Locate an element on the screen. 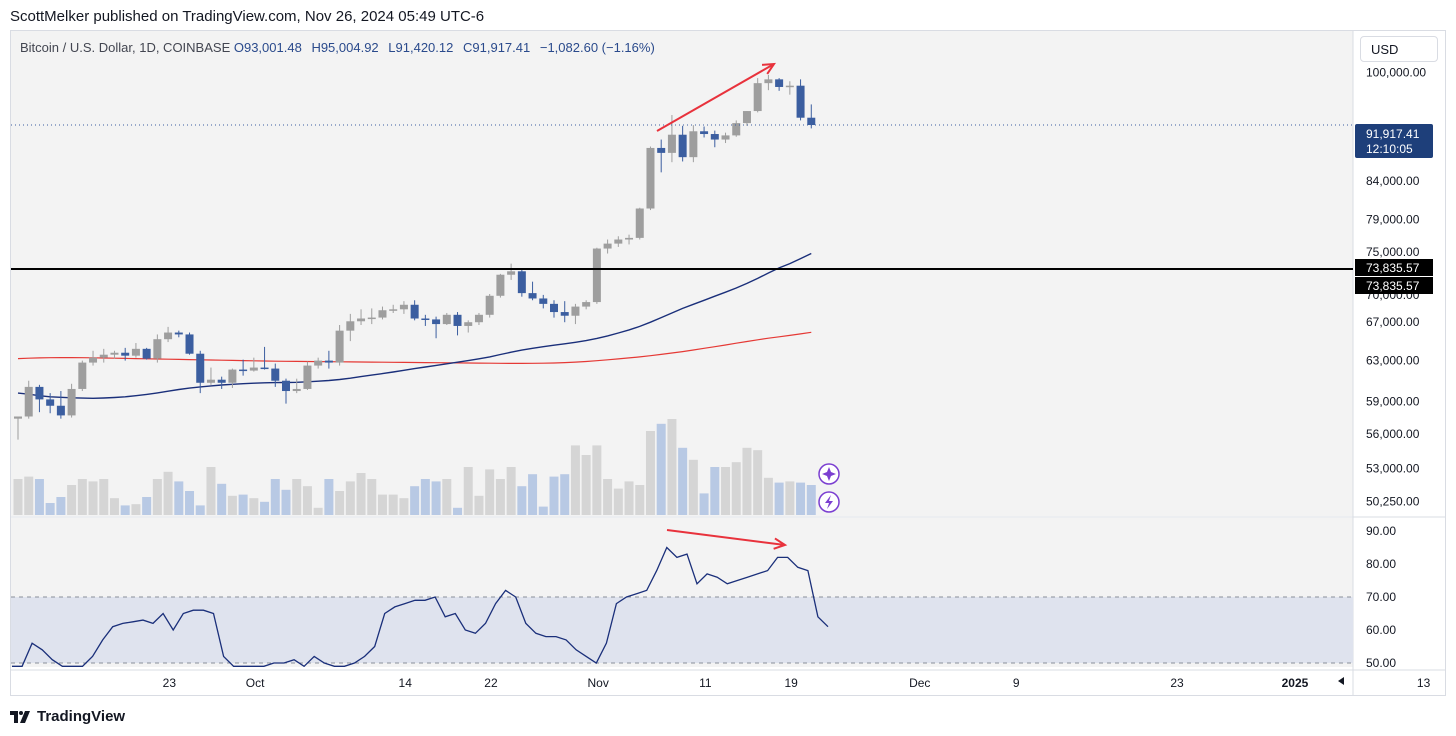 Image resolution: width=1456 pixels, height=736 pixels. rsi-divergence-arrow is located at coordinates (726, 537).